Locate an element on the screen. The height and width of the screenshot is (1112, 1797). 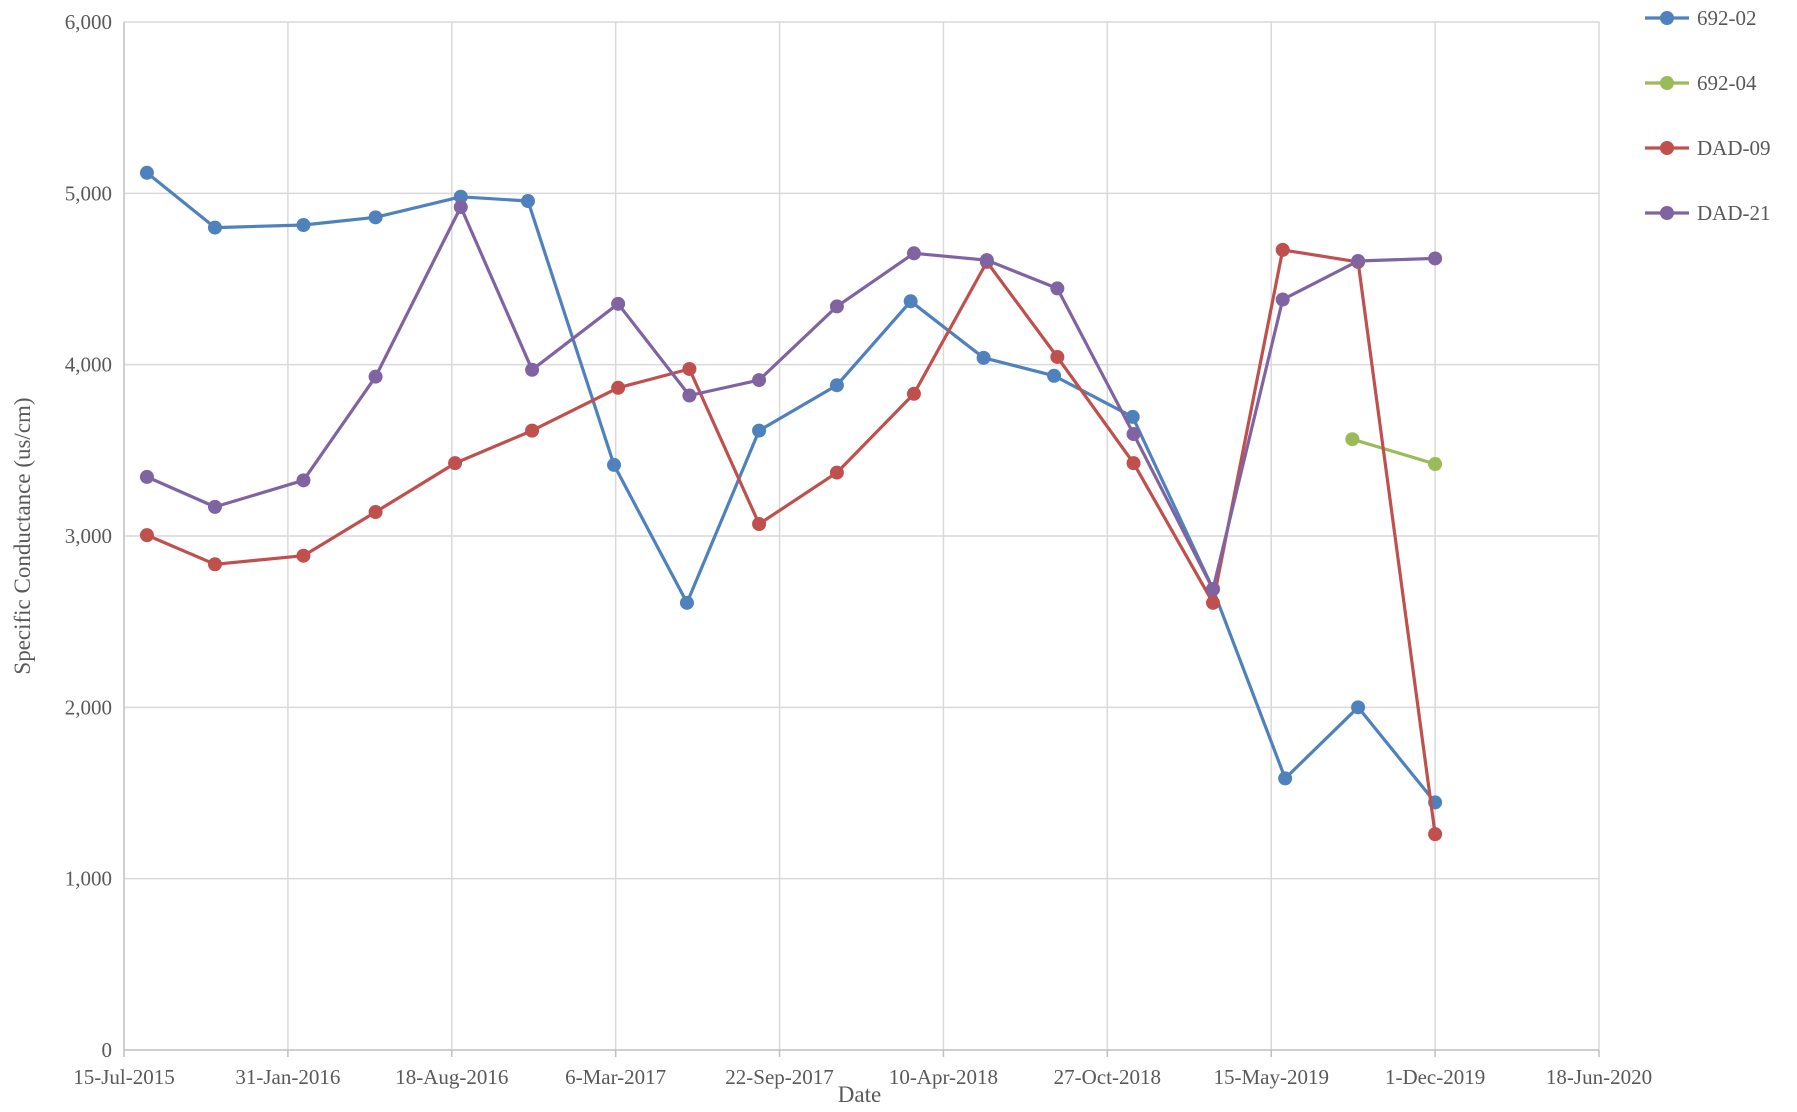
x-tick-label: 27-Oct-2018 is located at coordinates (1107, 1077).